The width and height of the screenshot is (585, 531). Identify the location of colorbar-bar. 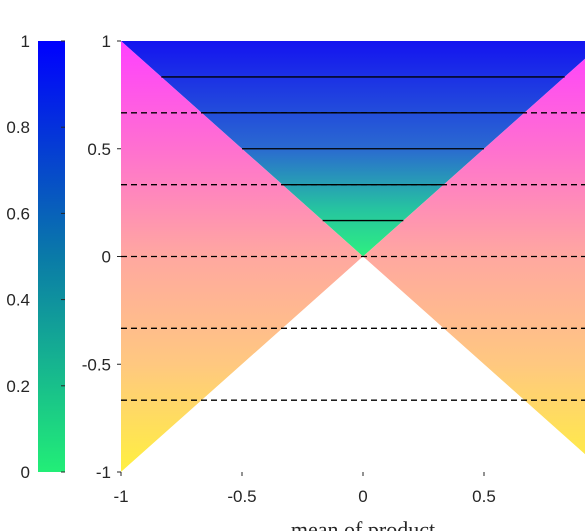
(51, 256).